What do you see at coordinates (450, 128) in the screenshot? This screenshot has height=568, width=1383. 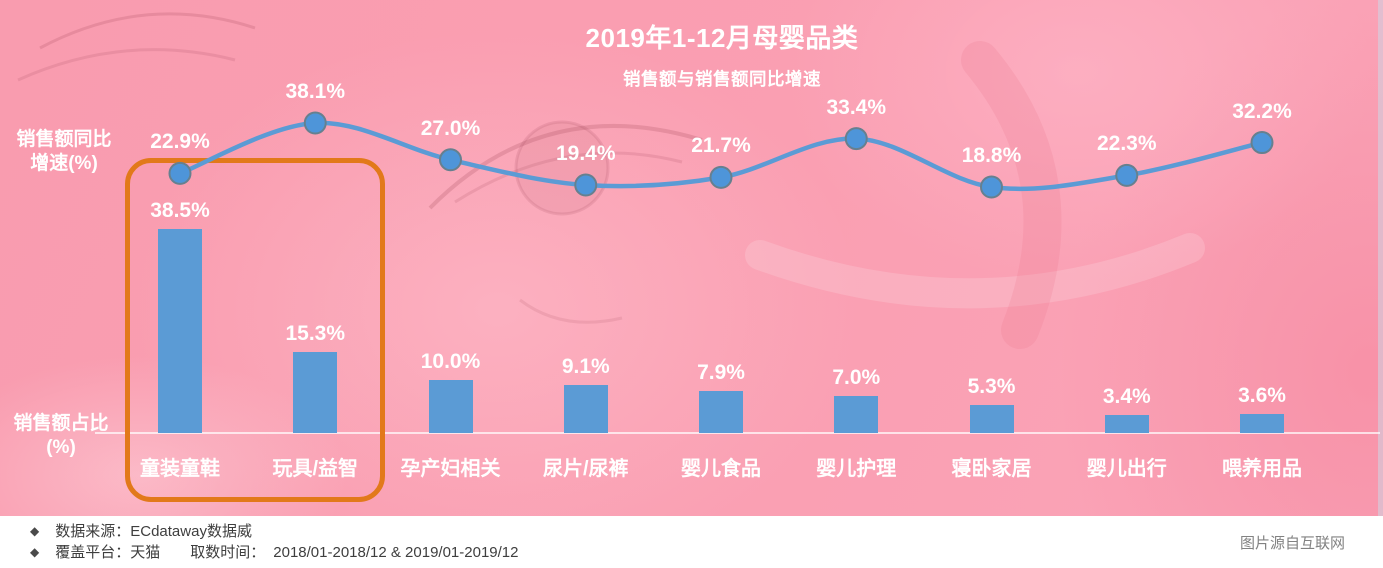 I see `line-value-label: 27.0%` at bounding box center [450, 128].